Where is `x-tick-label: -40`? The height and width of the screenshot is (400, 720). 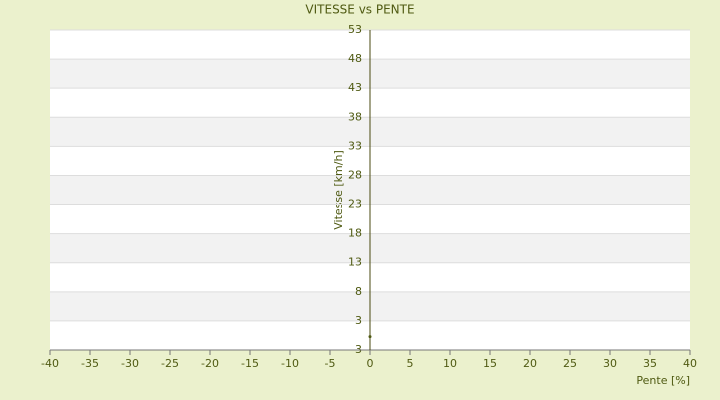
x-tick-label: -40 is located at coordinates (50, 363).